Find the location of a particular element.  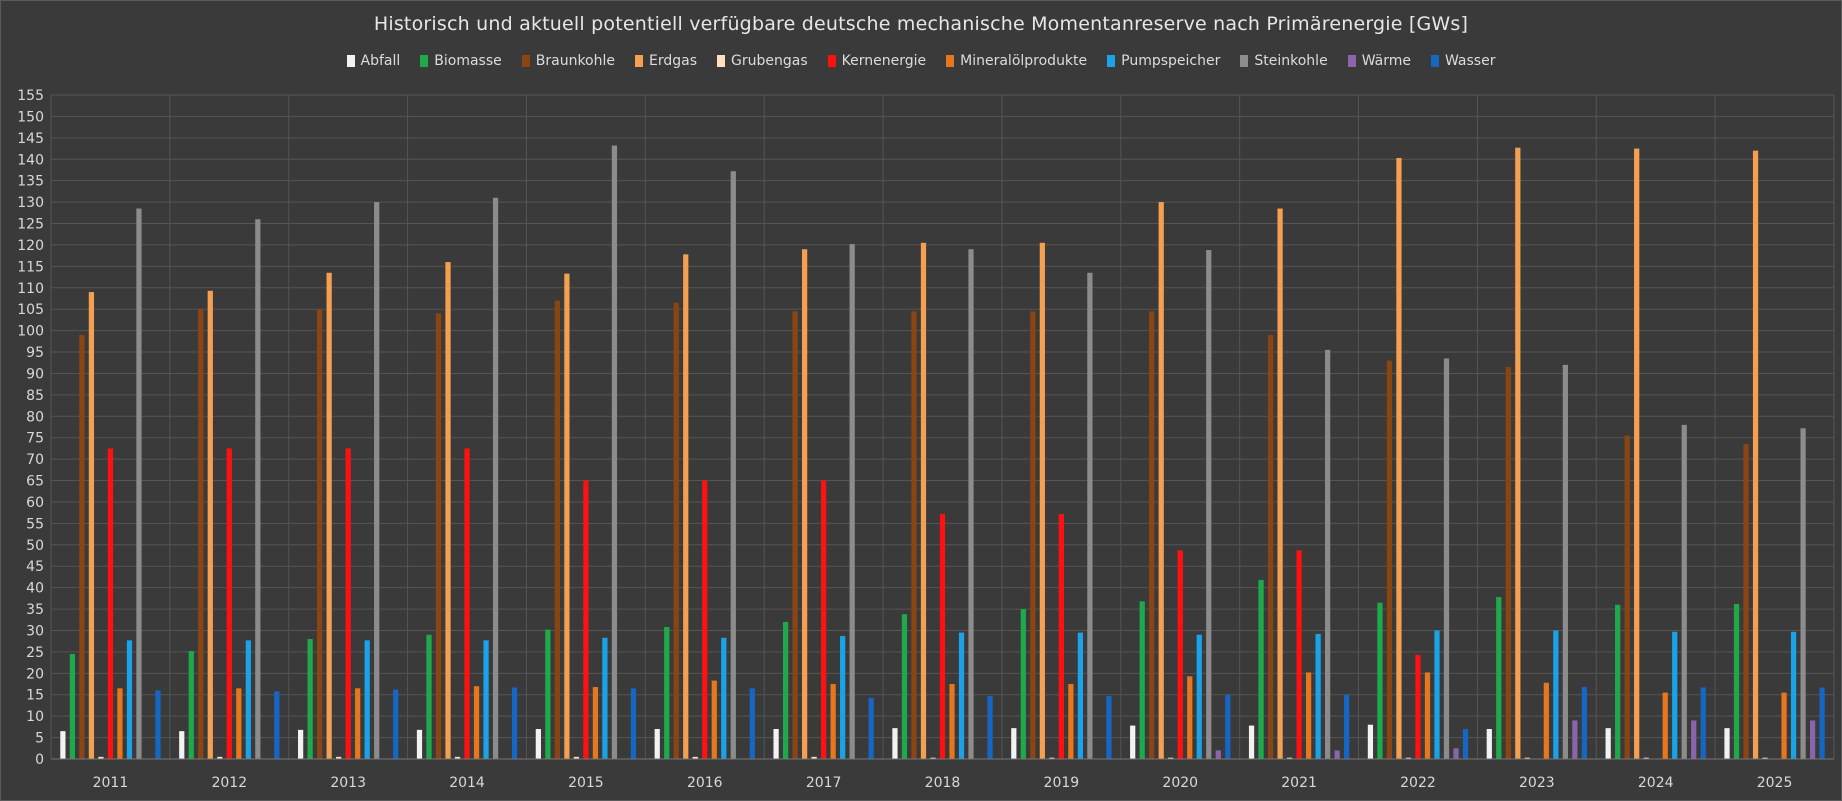

y-tick-label: 5 is located at coordinates (39, 739).